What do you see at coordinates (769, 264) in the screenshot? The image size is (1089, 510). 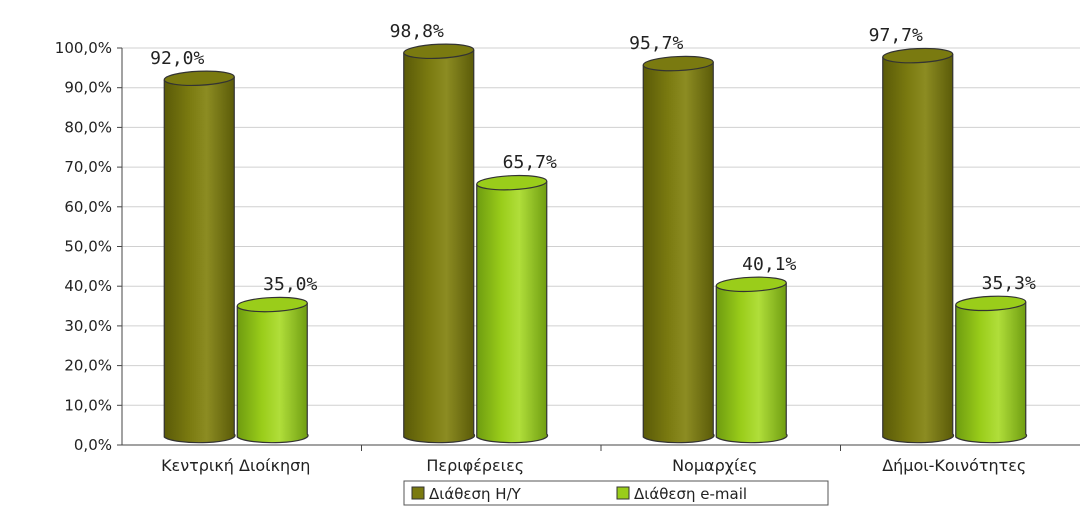 I see `data-label: 40,1%` at bounding box center [769, 264].